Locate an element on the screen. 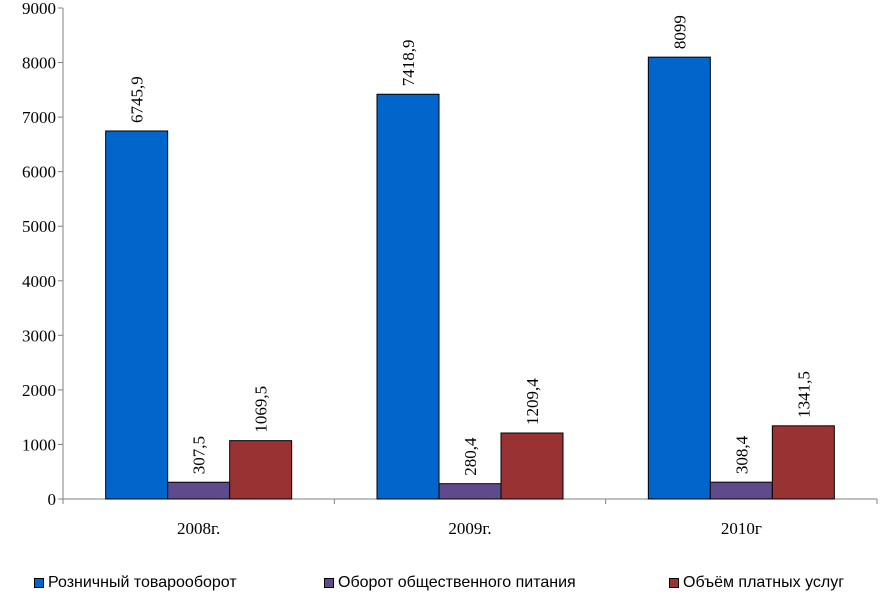 The image size is (881, 596). y-tick-label: 6000 is located at coordinates (39, 172).